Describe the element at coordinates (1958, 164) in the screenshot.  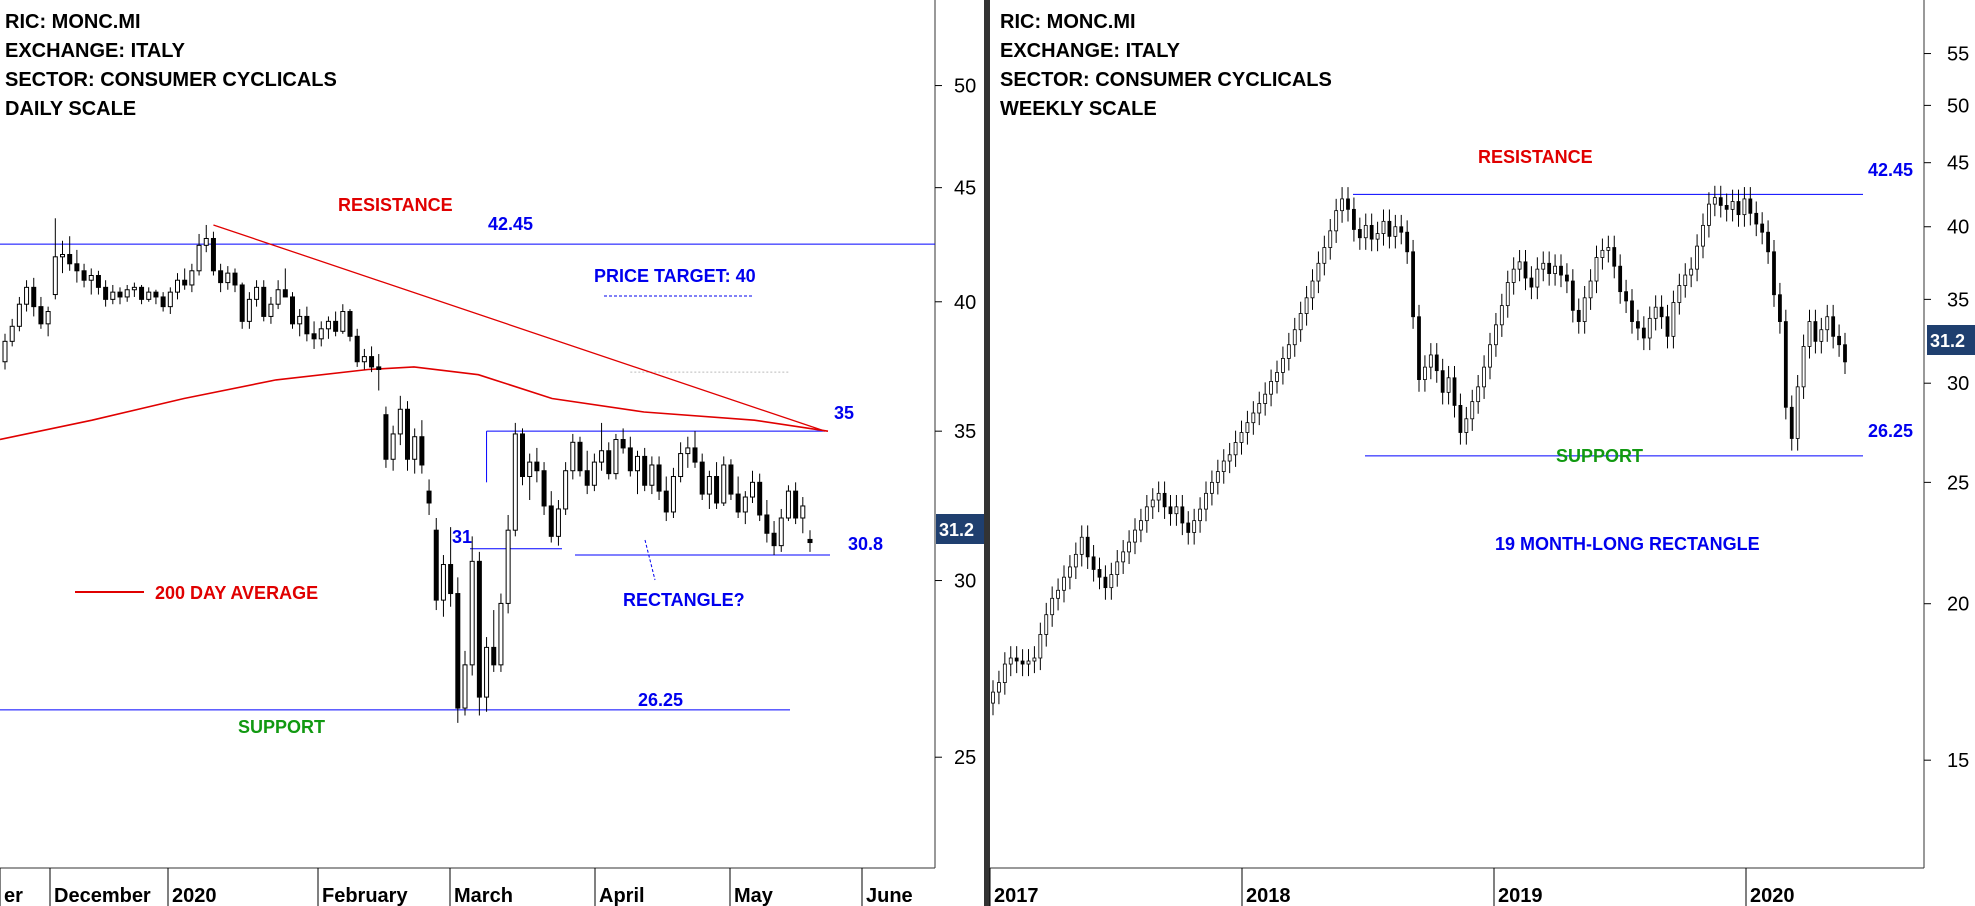
I see `weekly-y-tick-label: 45` at that location.